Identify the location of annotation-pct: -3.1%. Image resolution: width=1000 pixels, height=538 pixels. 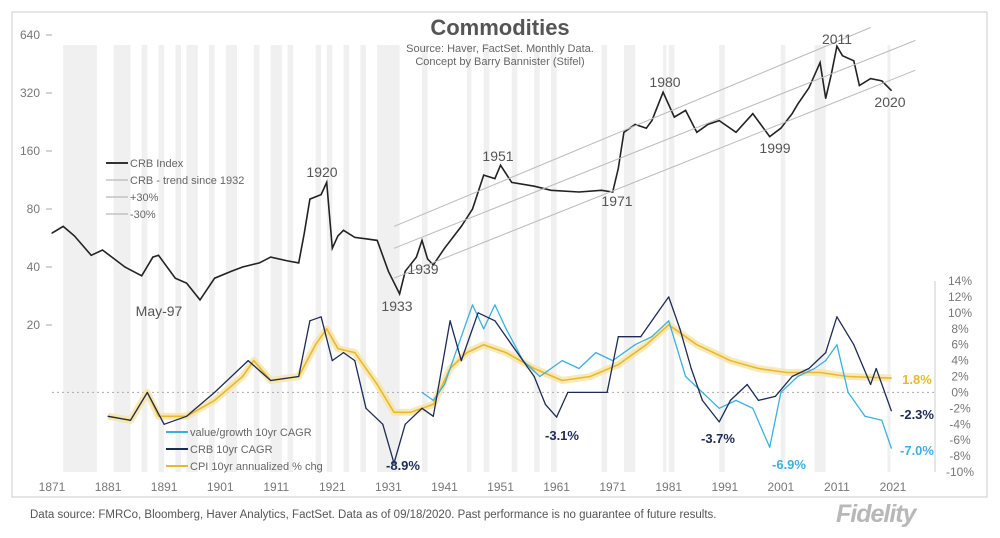
(562, 435).